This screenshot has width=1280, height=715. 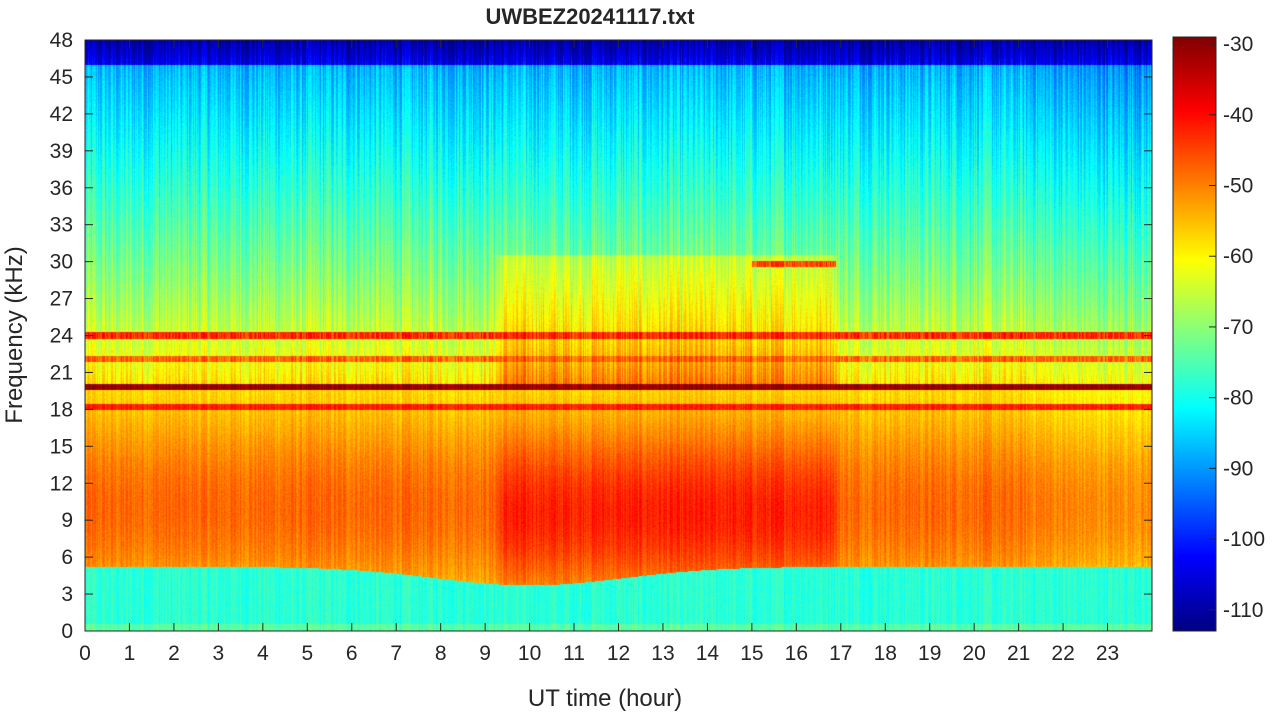 What do you see at coordinates (67, 520) in the screenshot?
I see `y-tick-label: 9` at bounding box center [67, 520].